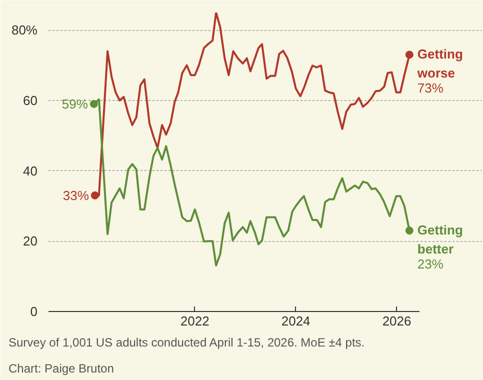  Describe the element at coordinates (30, 100) in the screenshot. I see `y-tick-label: 60` at that location.